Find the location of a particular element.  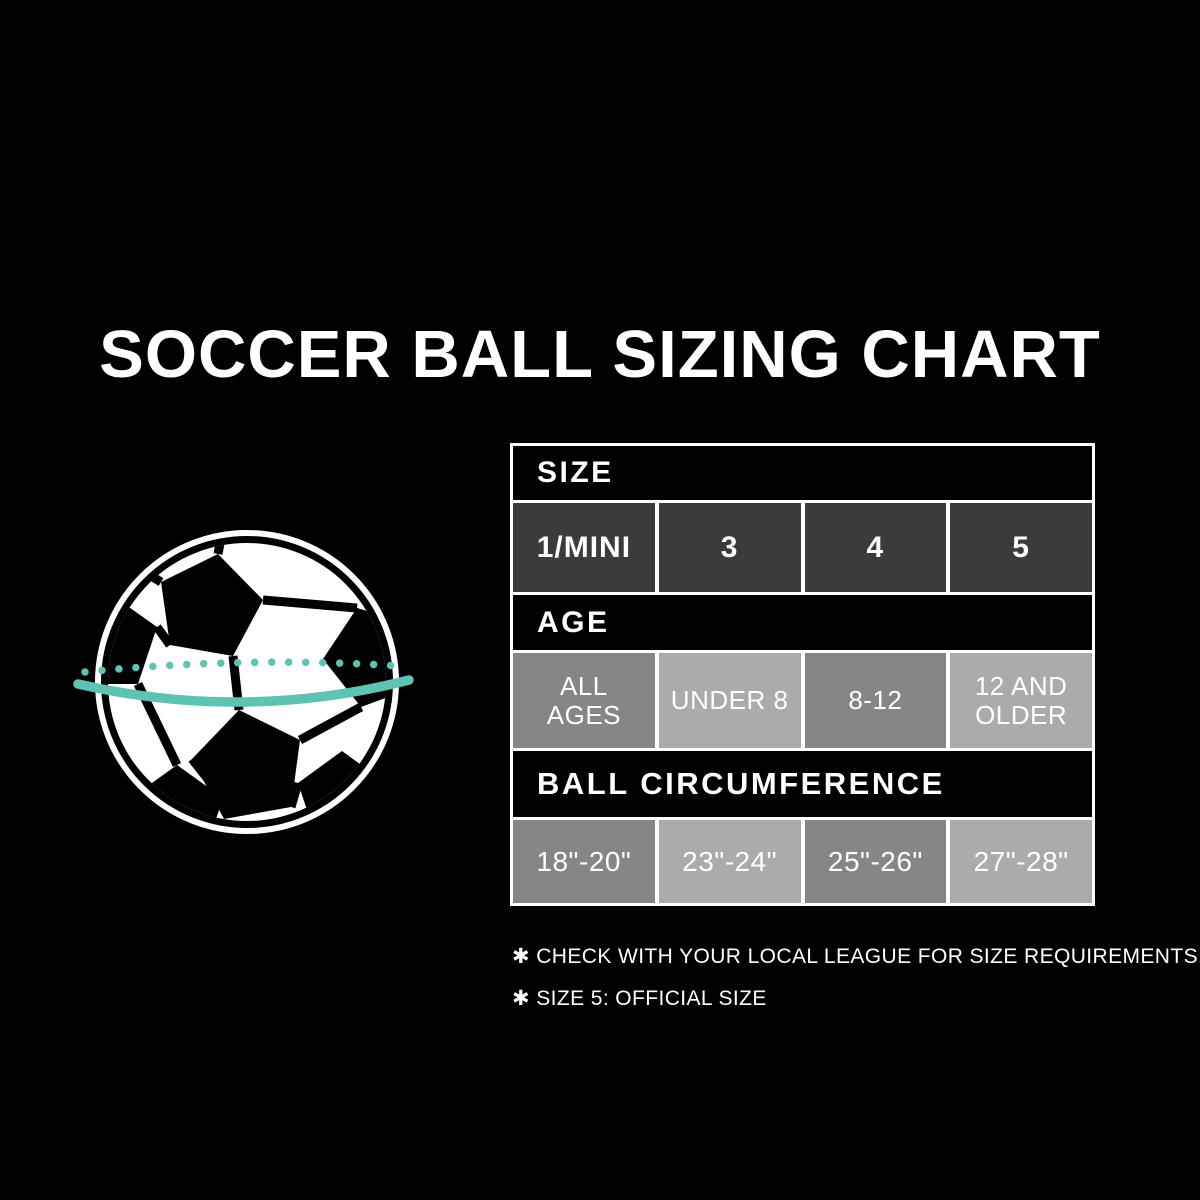

soccer-ball-illustration is located at coordinates (247, 685).